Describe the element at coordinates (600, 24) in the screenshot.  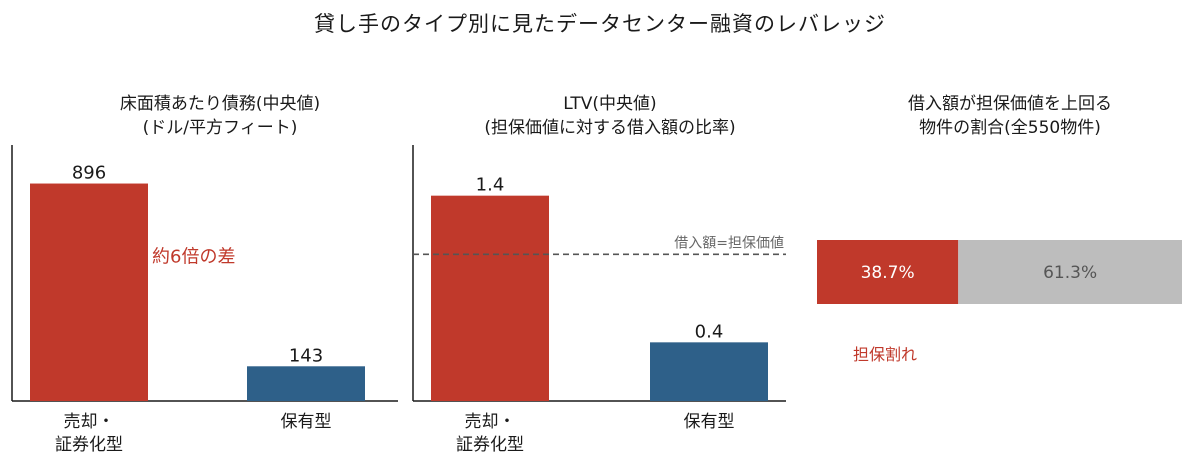
I see `chart-main-title: 貸し手のタイプ別に見たデータセンター融資のレバレッジ` at that location.